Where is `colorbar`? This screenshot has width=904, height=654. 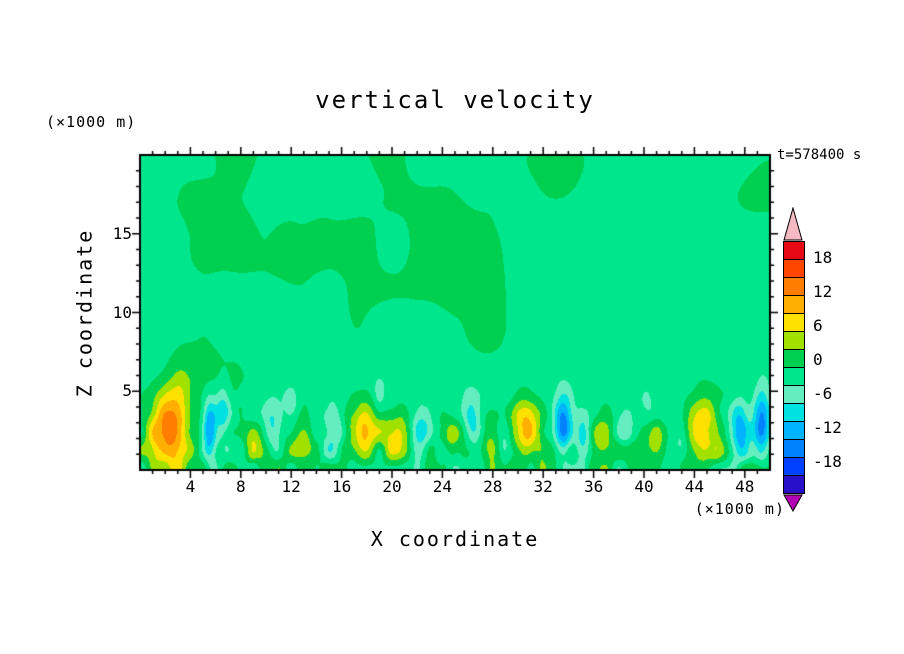
colorbar is located at coordinates (794, 359).